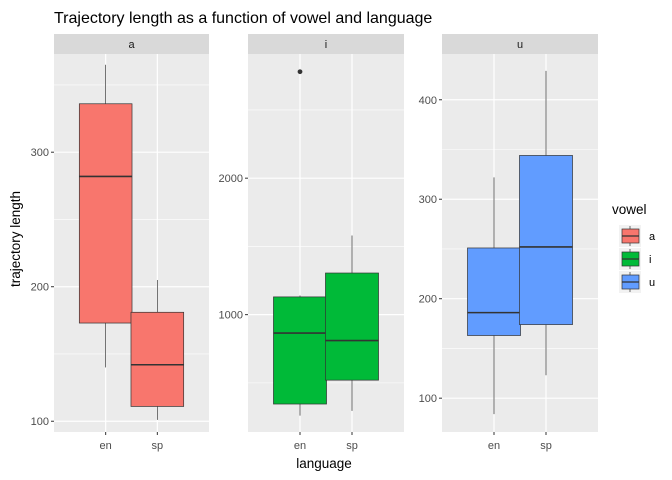  Describe the element at coordinates (650, 260) in the screenshot. I see `legend-label: i` at that location.